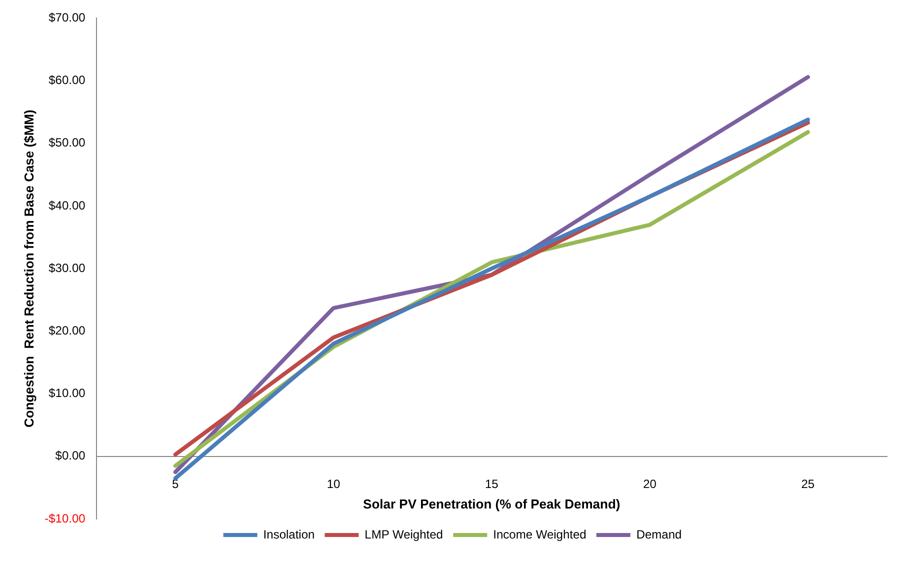 The height and width of the screenshot is (563, 909). What do you see at coordinates (67, 205) in the screenshot?
I see `y-tick-label: $40.00` at bounding box center [67, 205].